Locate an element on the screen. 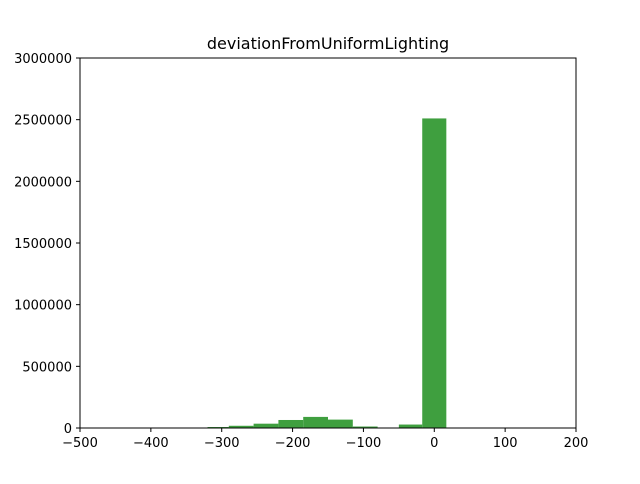  x-tick-label: −500 is located at coordinates (80, 443).